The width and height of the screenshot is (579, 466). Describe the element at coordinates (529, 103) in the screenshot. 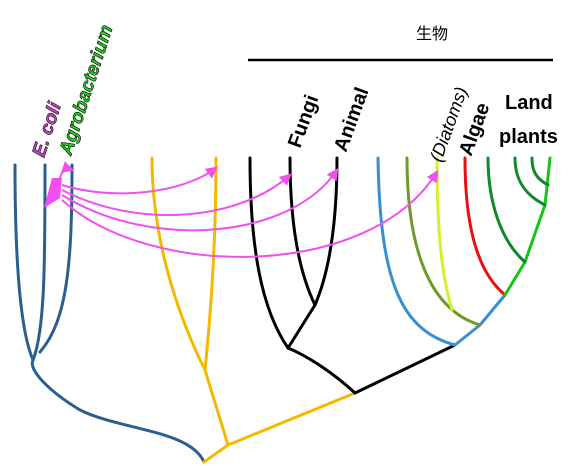

I see `label-land: Land` at that location.